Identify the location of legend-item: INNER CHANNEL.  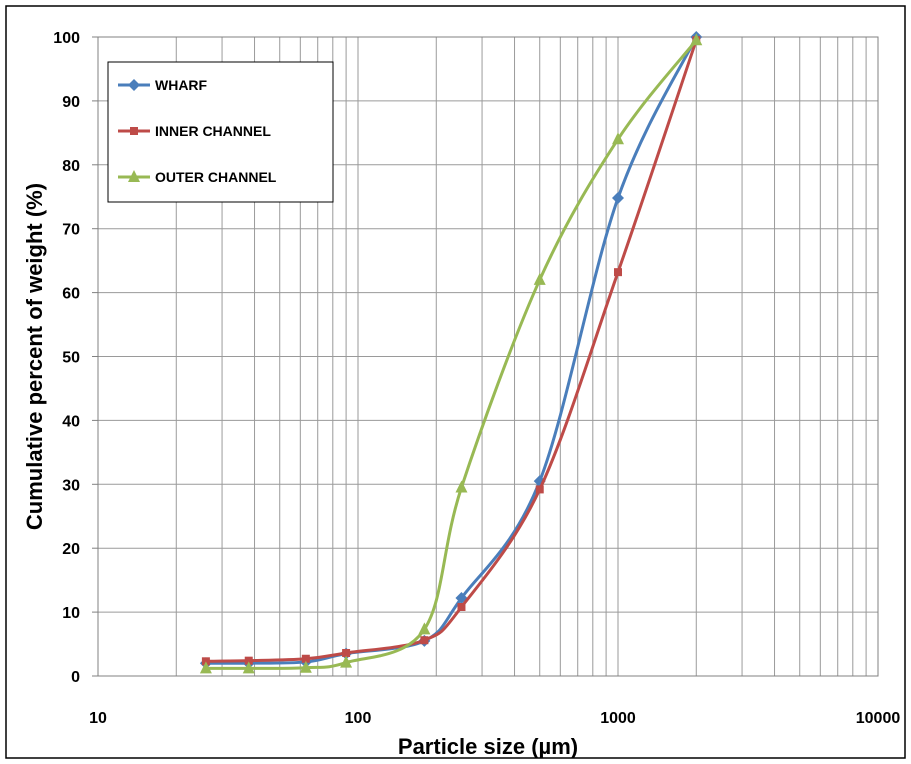
(194, 131).